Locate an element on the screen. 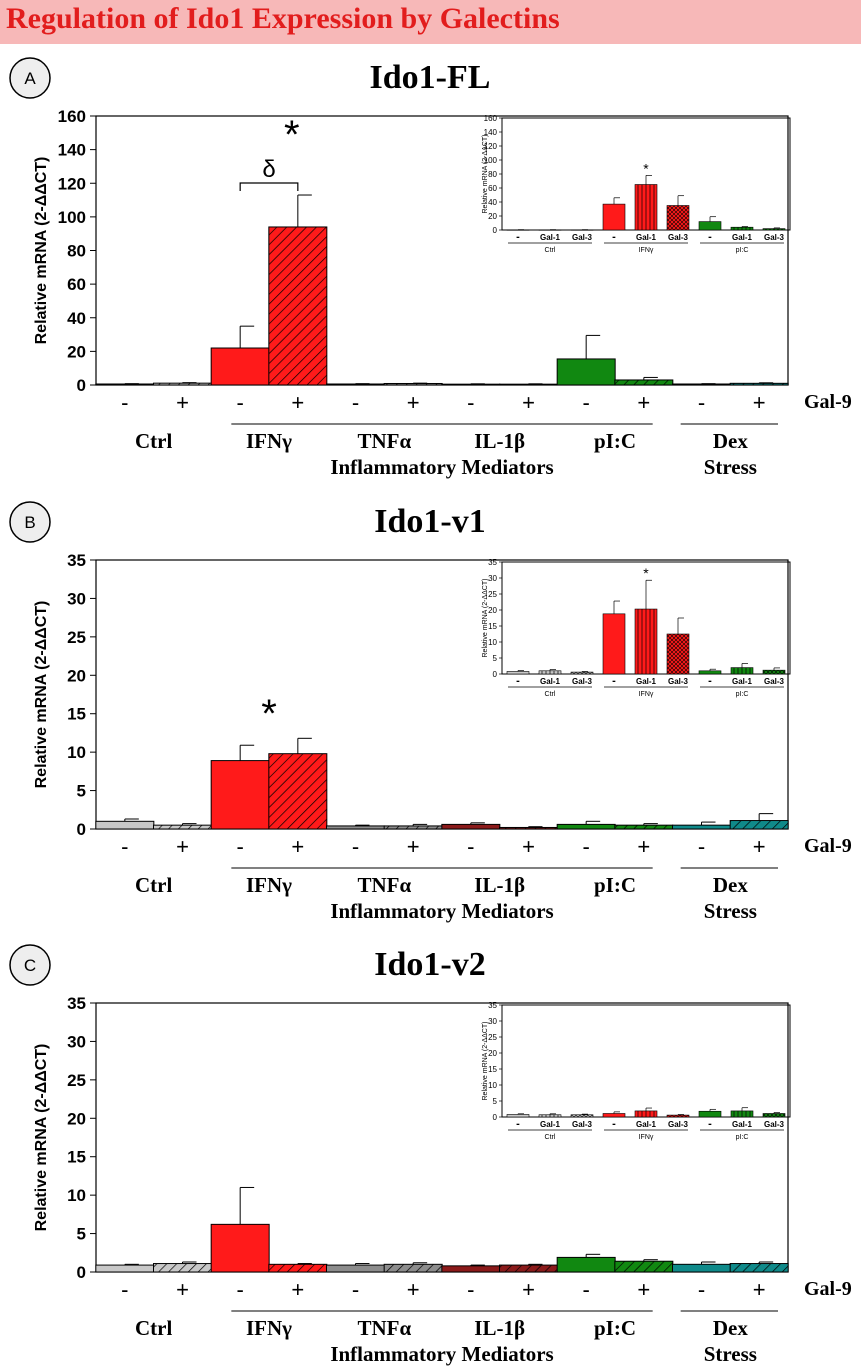 The image size is (861, 1370). inset-category-label: - is located at coordinates (710, 681).